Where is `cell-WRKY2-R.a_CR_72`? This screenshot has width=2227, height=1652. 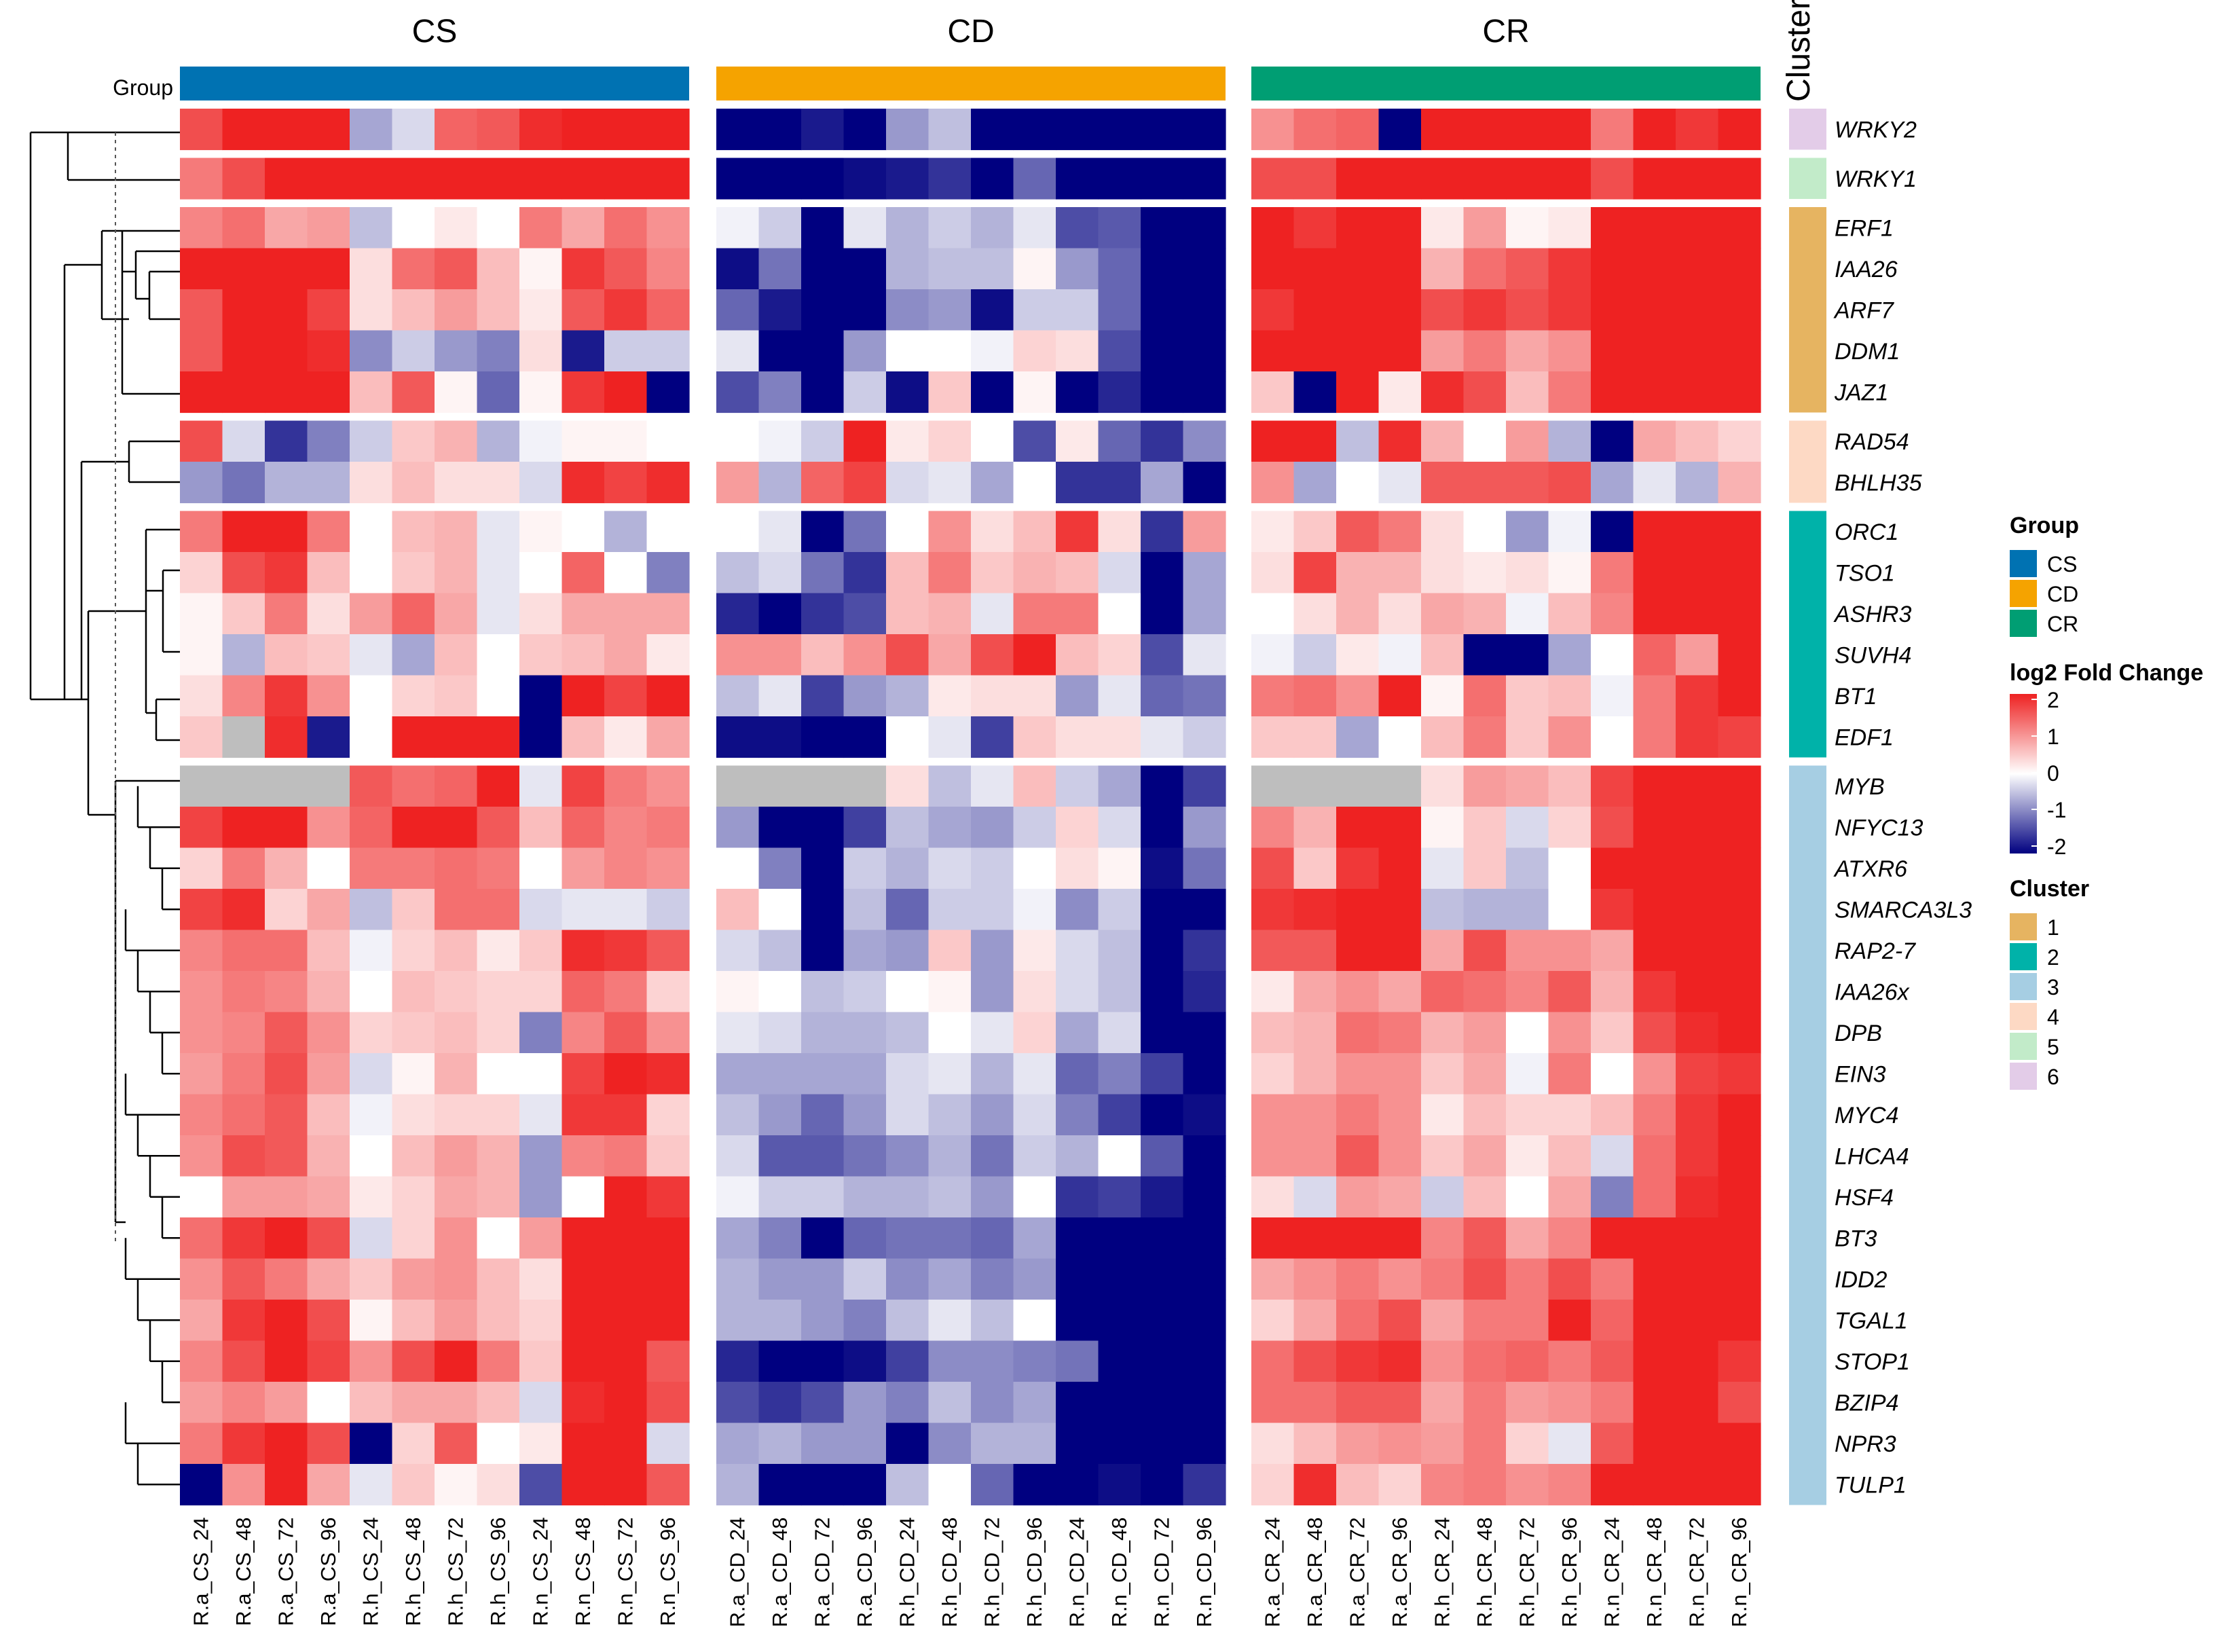
cell-WRKY2-R.a_CR_72 is located at coordinates (1358, 130).